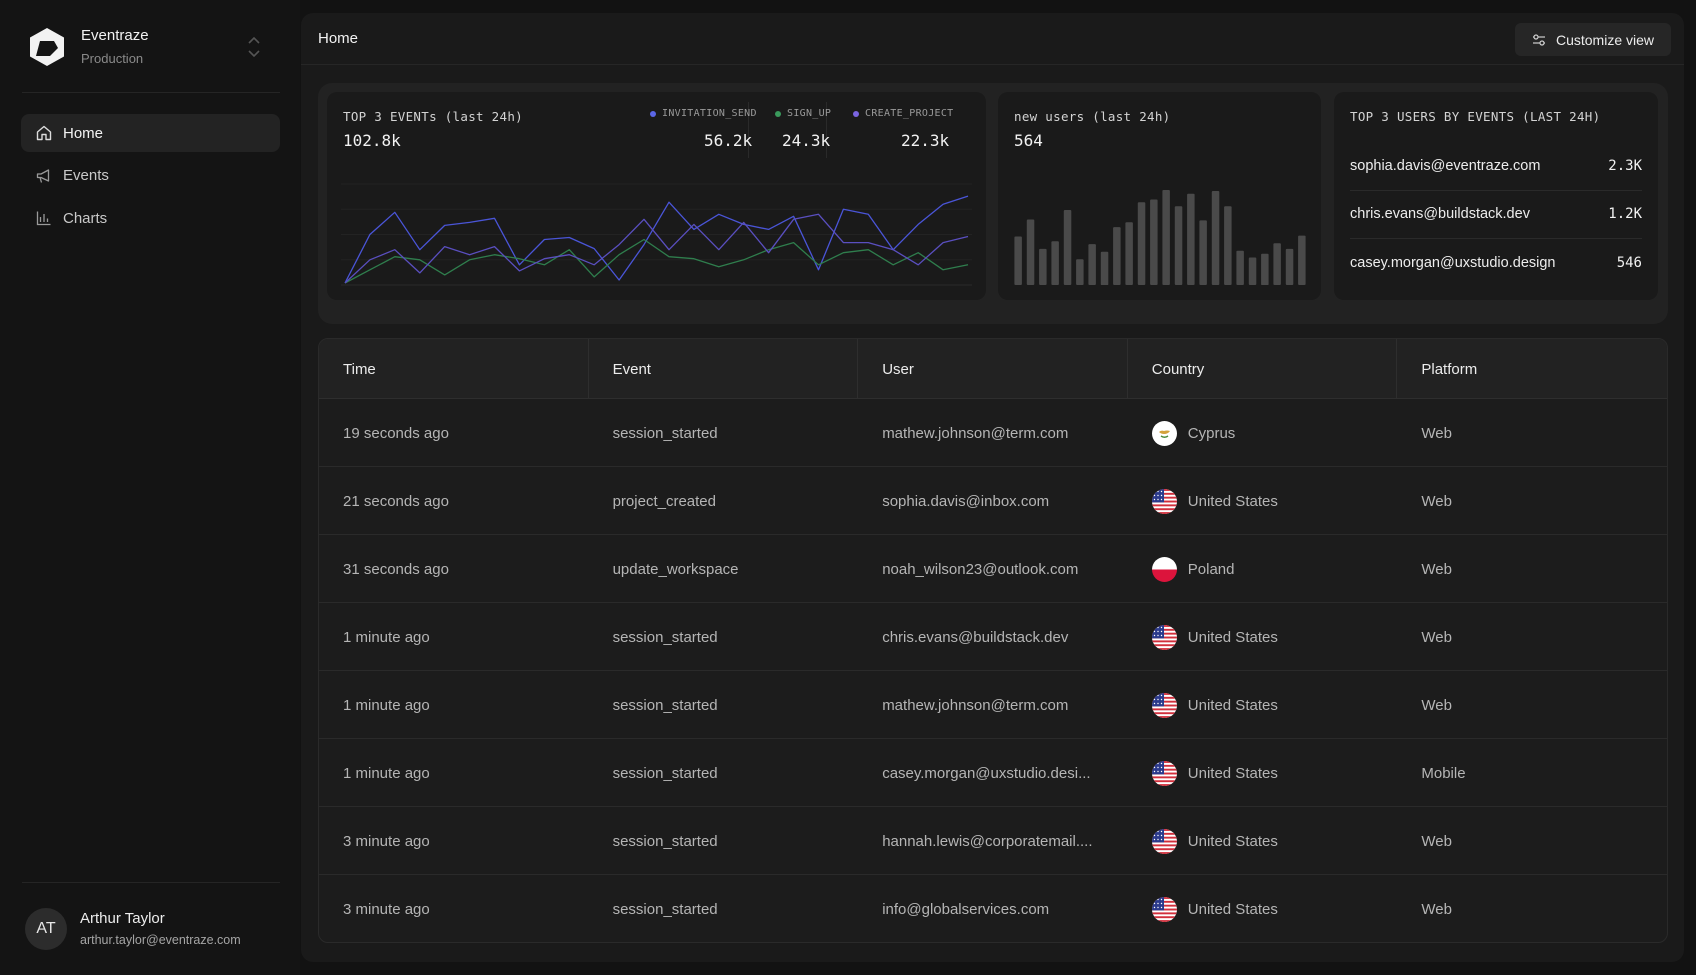 This screenshot has height=975, width=1696. What do you see at coordinates (83, 133) in the screenshot?
I see `sidebar-item-label: Home` at bounding box center [83, 133].